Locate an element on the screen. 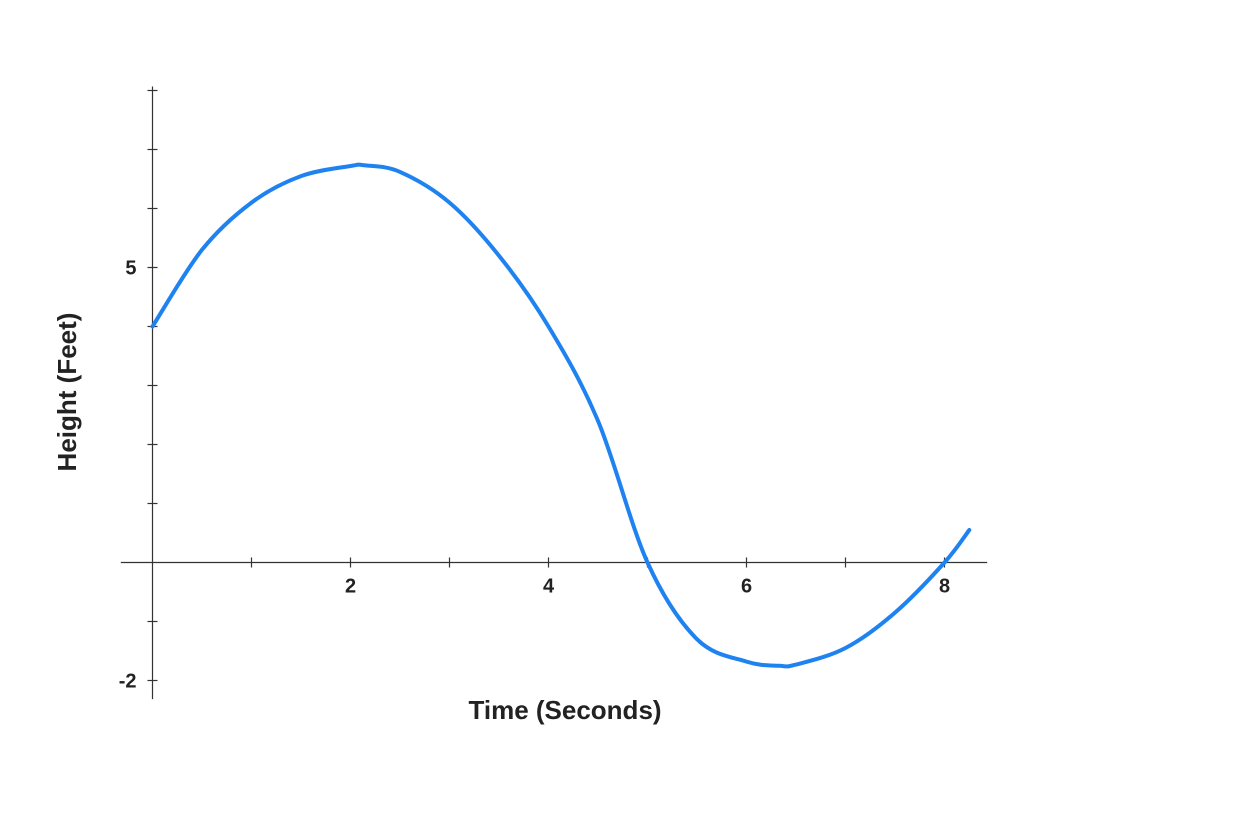  x-tick-label: 8 is located at coordinates (944, 587).